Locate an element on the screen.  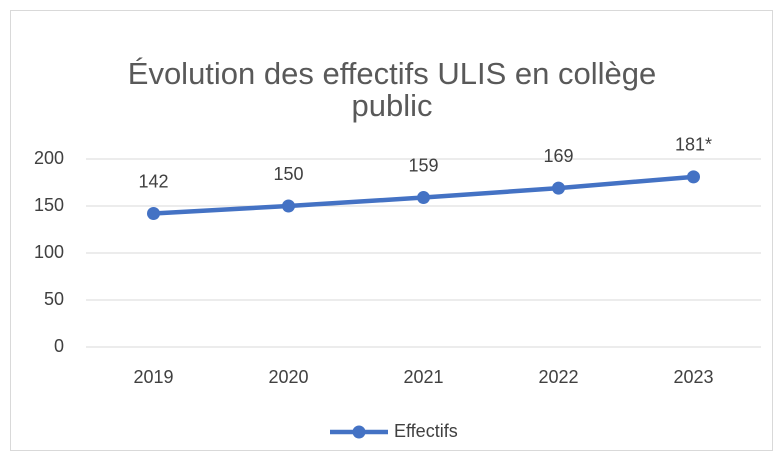
x-tick-label: 2022 is located at coordinates (558, 377).